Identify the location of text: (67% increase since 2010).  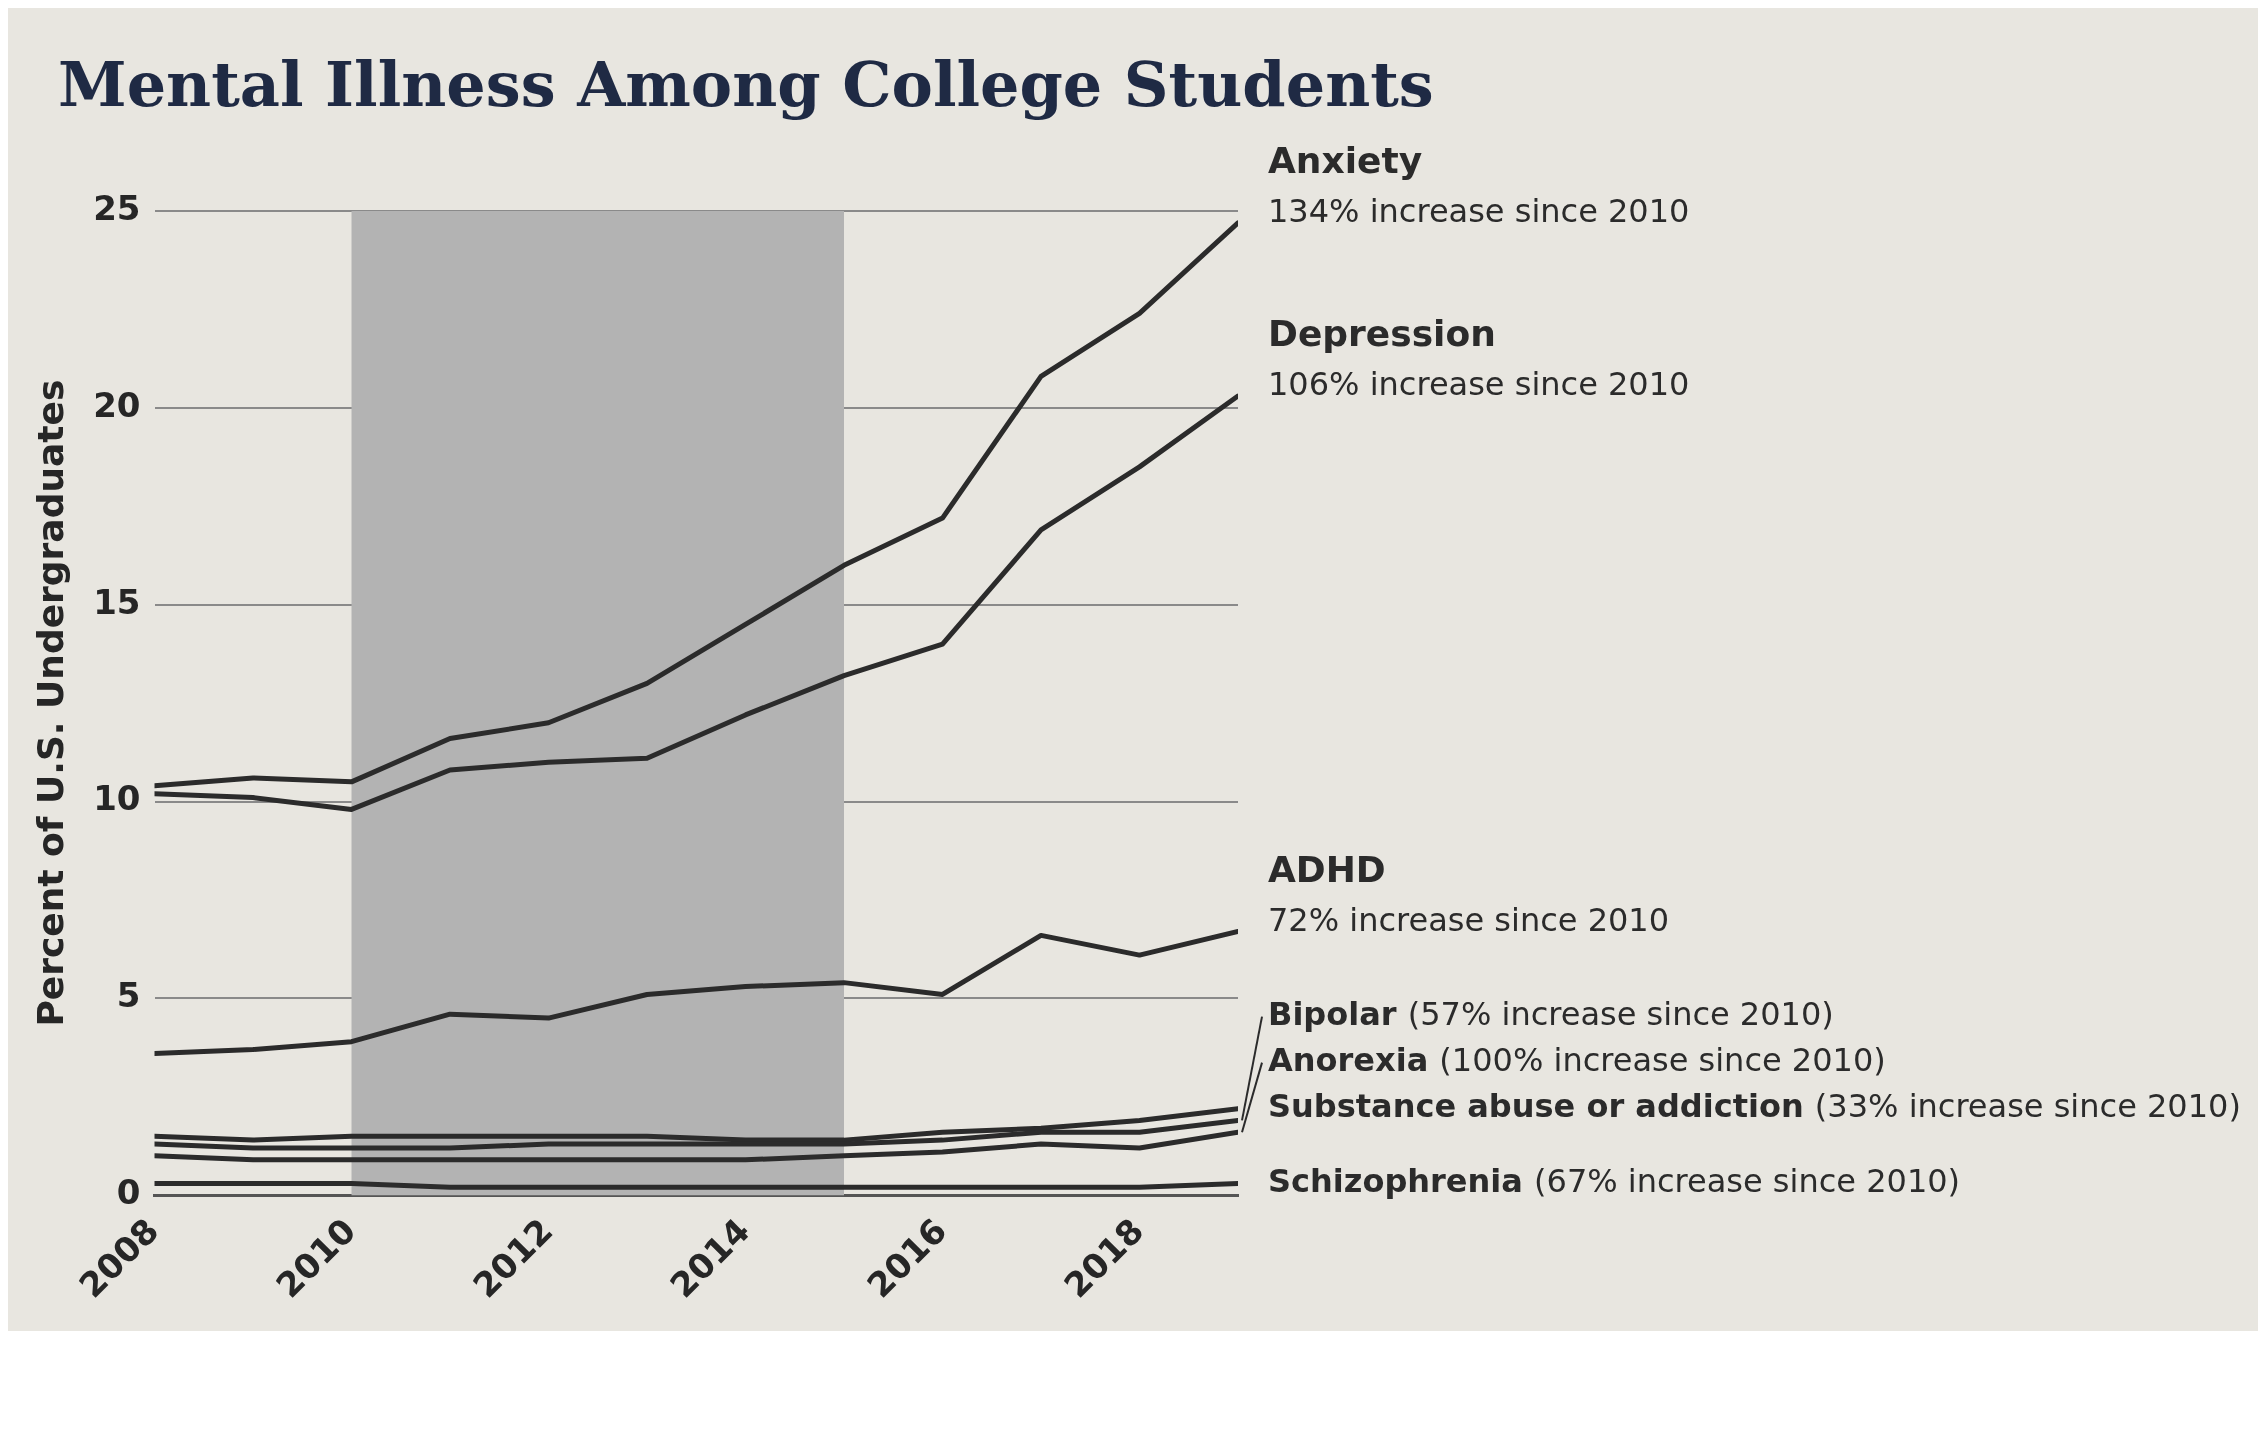
(1747, 1180).